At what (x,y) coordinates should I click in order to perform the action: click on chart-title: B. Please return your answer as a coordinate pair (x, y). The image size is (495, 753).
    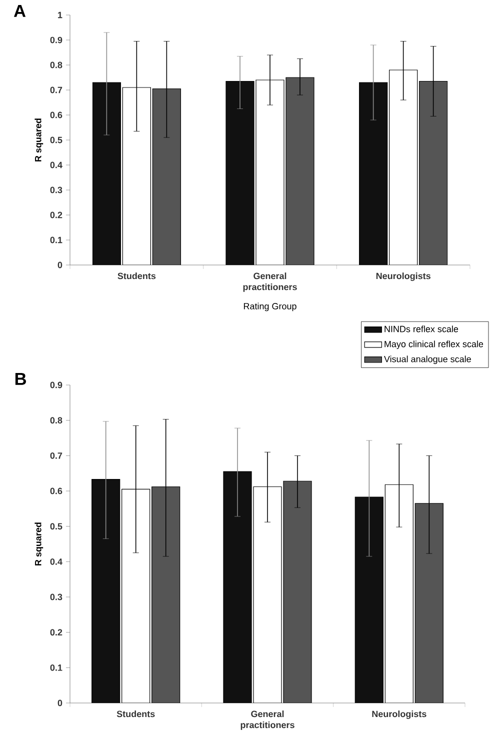
    Looking at the image, I should click on (20, 378).